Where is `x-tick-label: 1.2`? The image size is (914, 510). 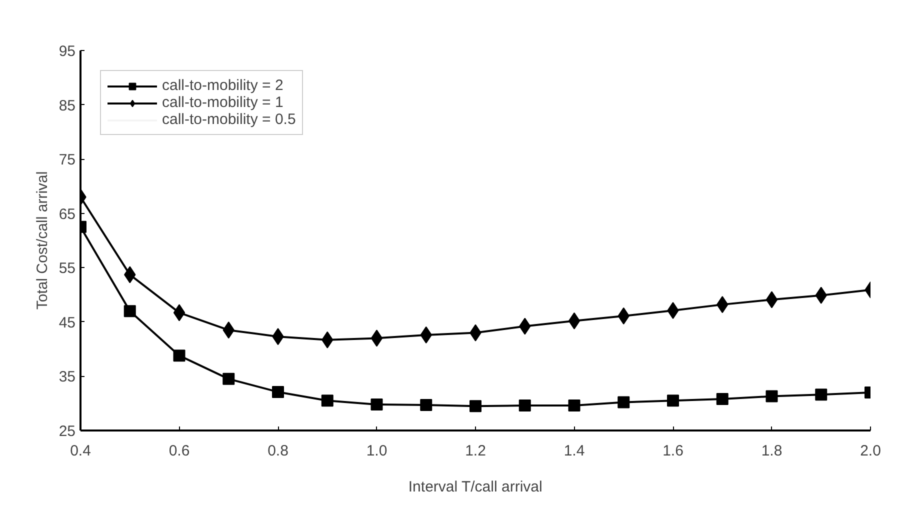
x-tick-label: 1.2 is located at coordinates (475, 451).